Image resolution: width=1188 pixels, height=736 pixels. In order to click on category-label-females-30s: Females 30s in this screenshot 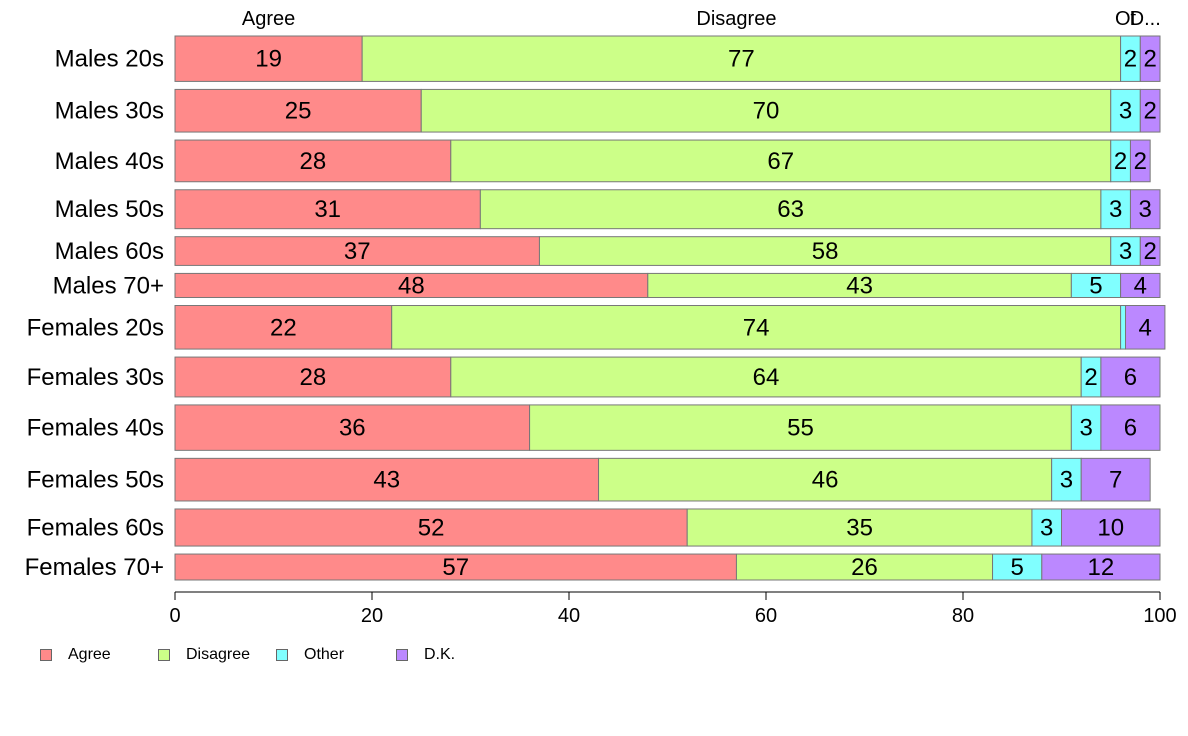, I will do `click(95, 377)`.